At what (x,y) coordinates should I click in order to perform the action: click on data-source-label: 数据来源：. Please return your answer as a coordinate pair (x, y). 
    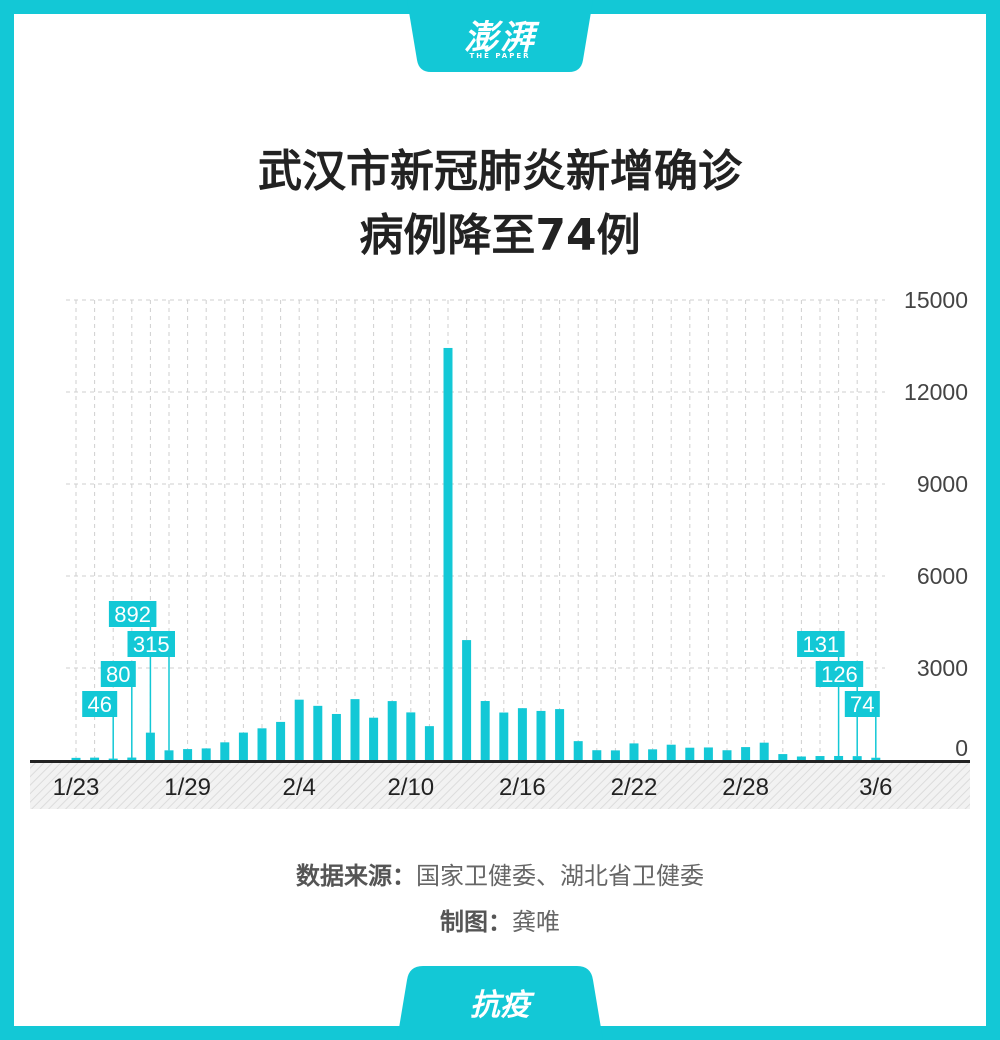
    Looking at the image, I should click on (356, 876).